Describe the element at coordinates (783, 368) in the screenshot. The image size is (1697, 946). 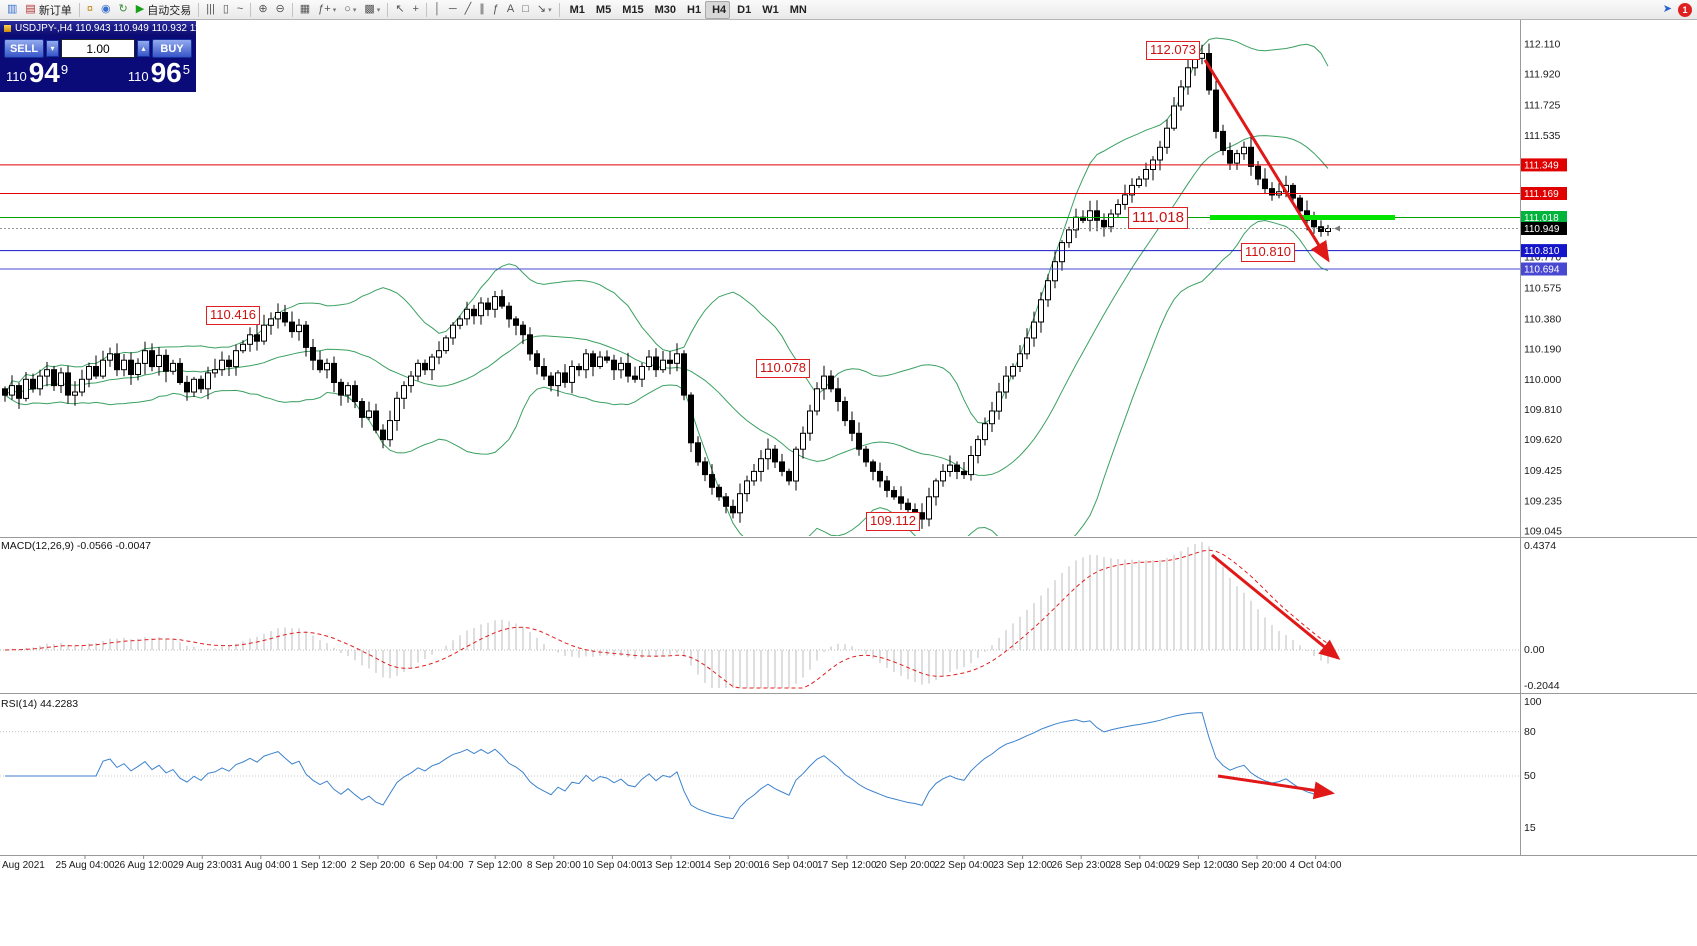
I see `price-callout: 110.078` at that location.